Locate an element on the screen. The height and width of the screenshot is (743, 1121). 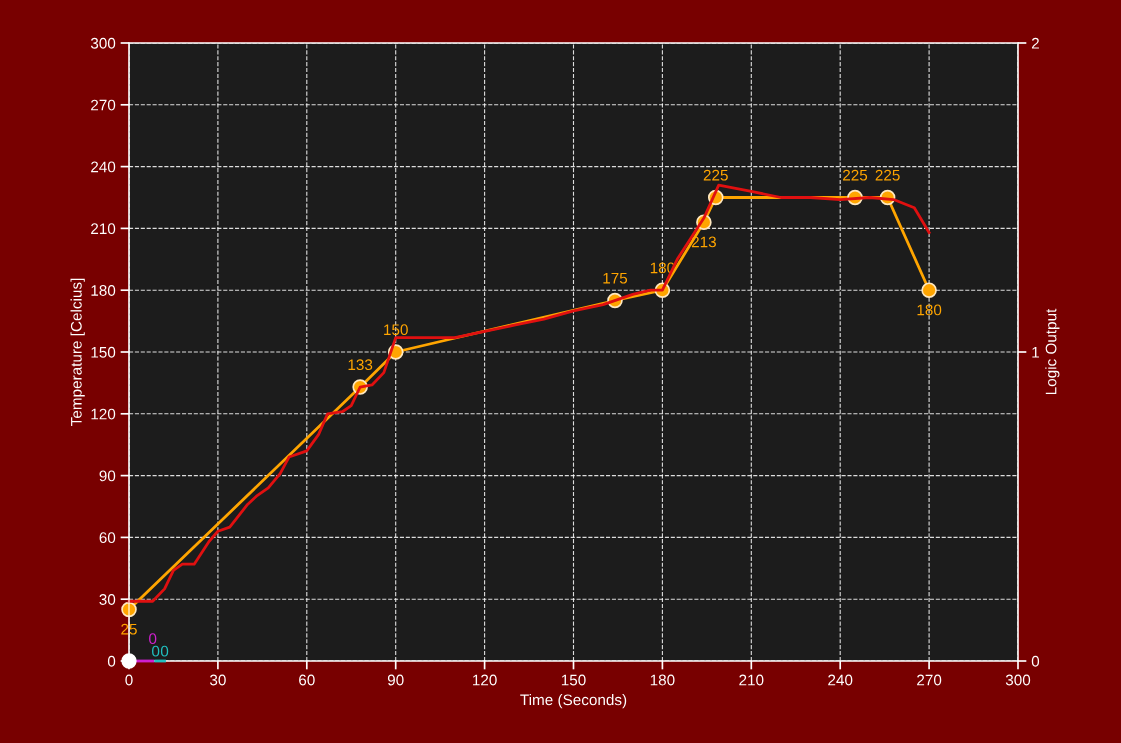
x-tick-label: 180 is located at coordinates (662, 680).